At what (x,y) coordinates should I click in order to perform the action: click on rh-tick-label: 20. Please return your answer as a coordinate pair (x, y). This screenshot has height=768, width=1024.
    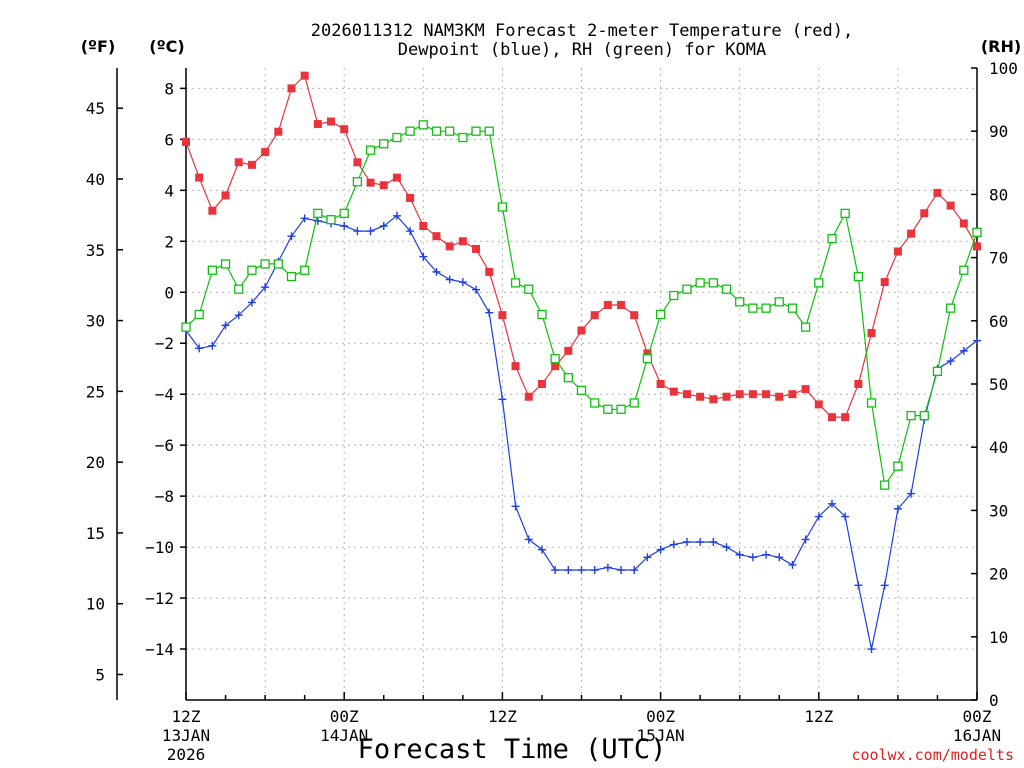
    Looking at the image, I should click on (998, 574).